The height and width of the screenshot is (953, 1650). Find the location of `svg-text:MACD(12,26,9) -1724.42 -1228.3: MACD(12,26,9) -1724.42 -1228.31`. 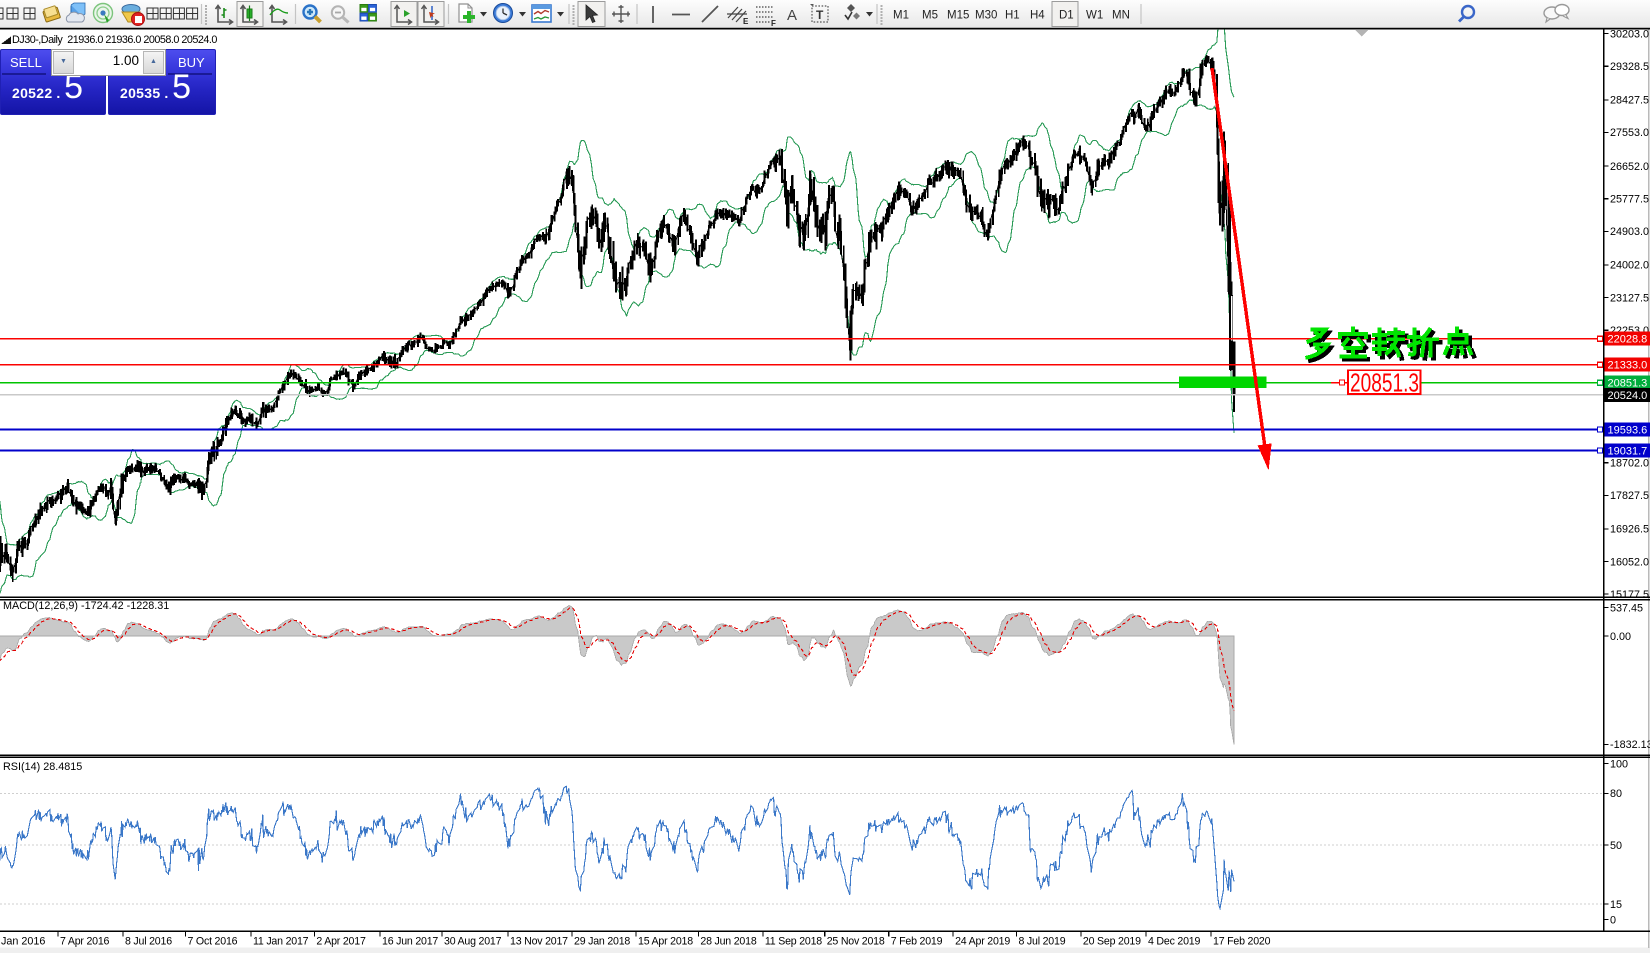

svg-text:MACD(12,26,9) -1724.42 -1228.3: MACD(12,26,9) -1724.42 -1228.31 is located at coordinates (86, 606).